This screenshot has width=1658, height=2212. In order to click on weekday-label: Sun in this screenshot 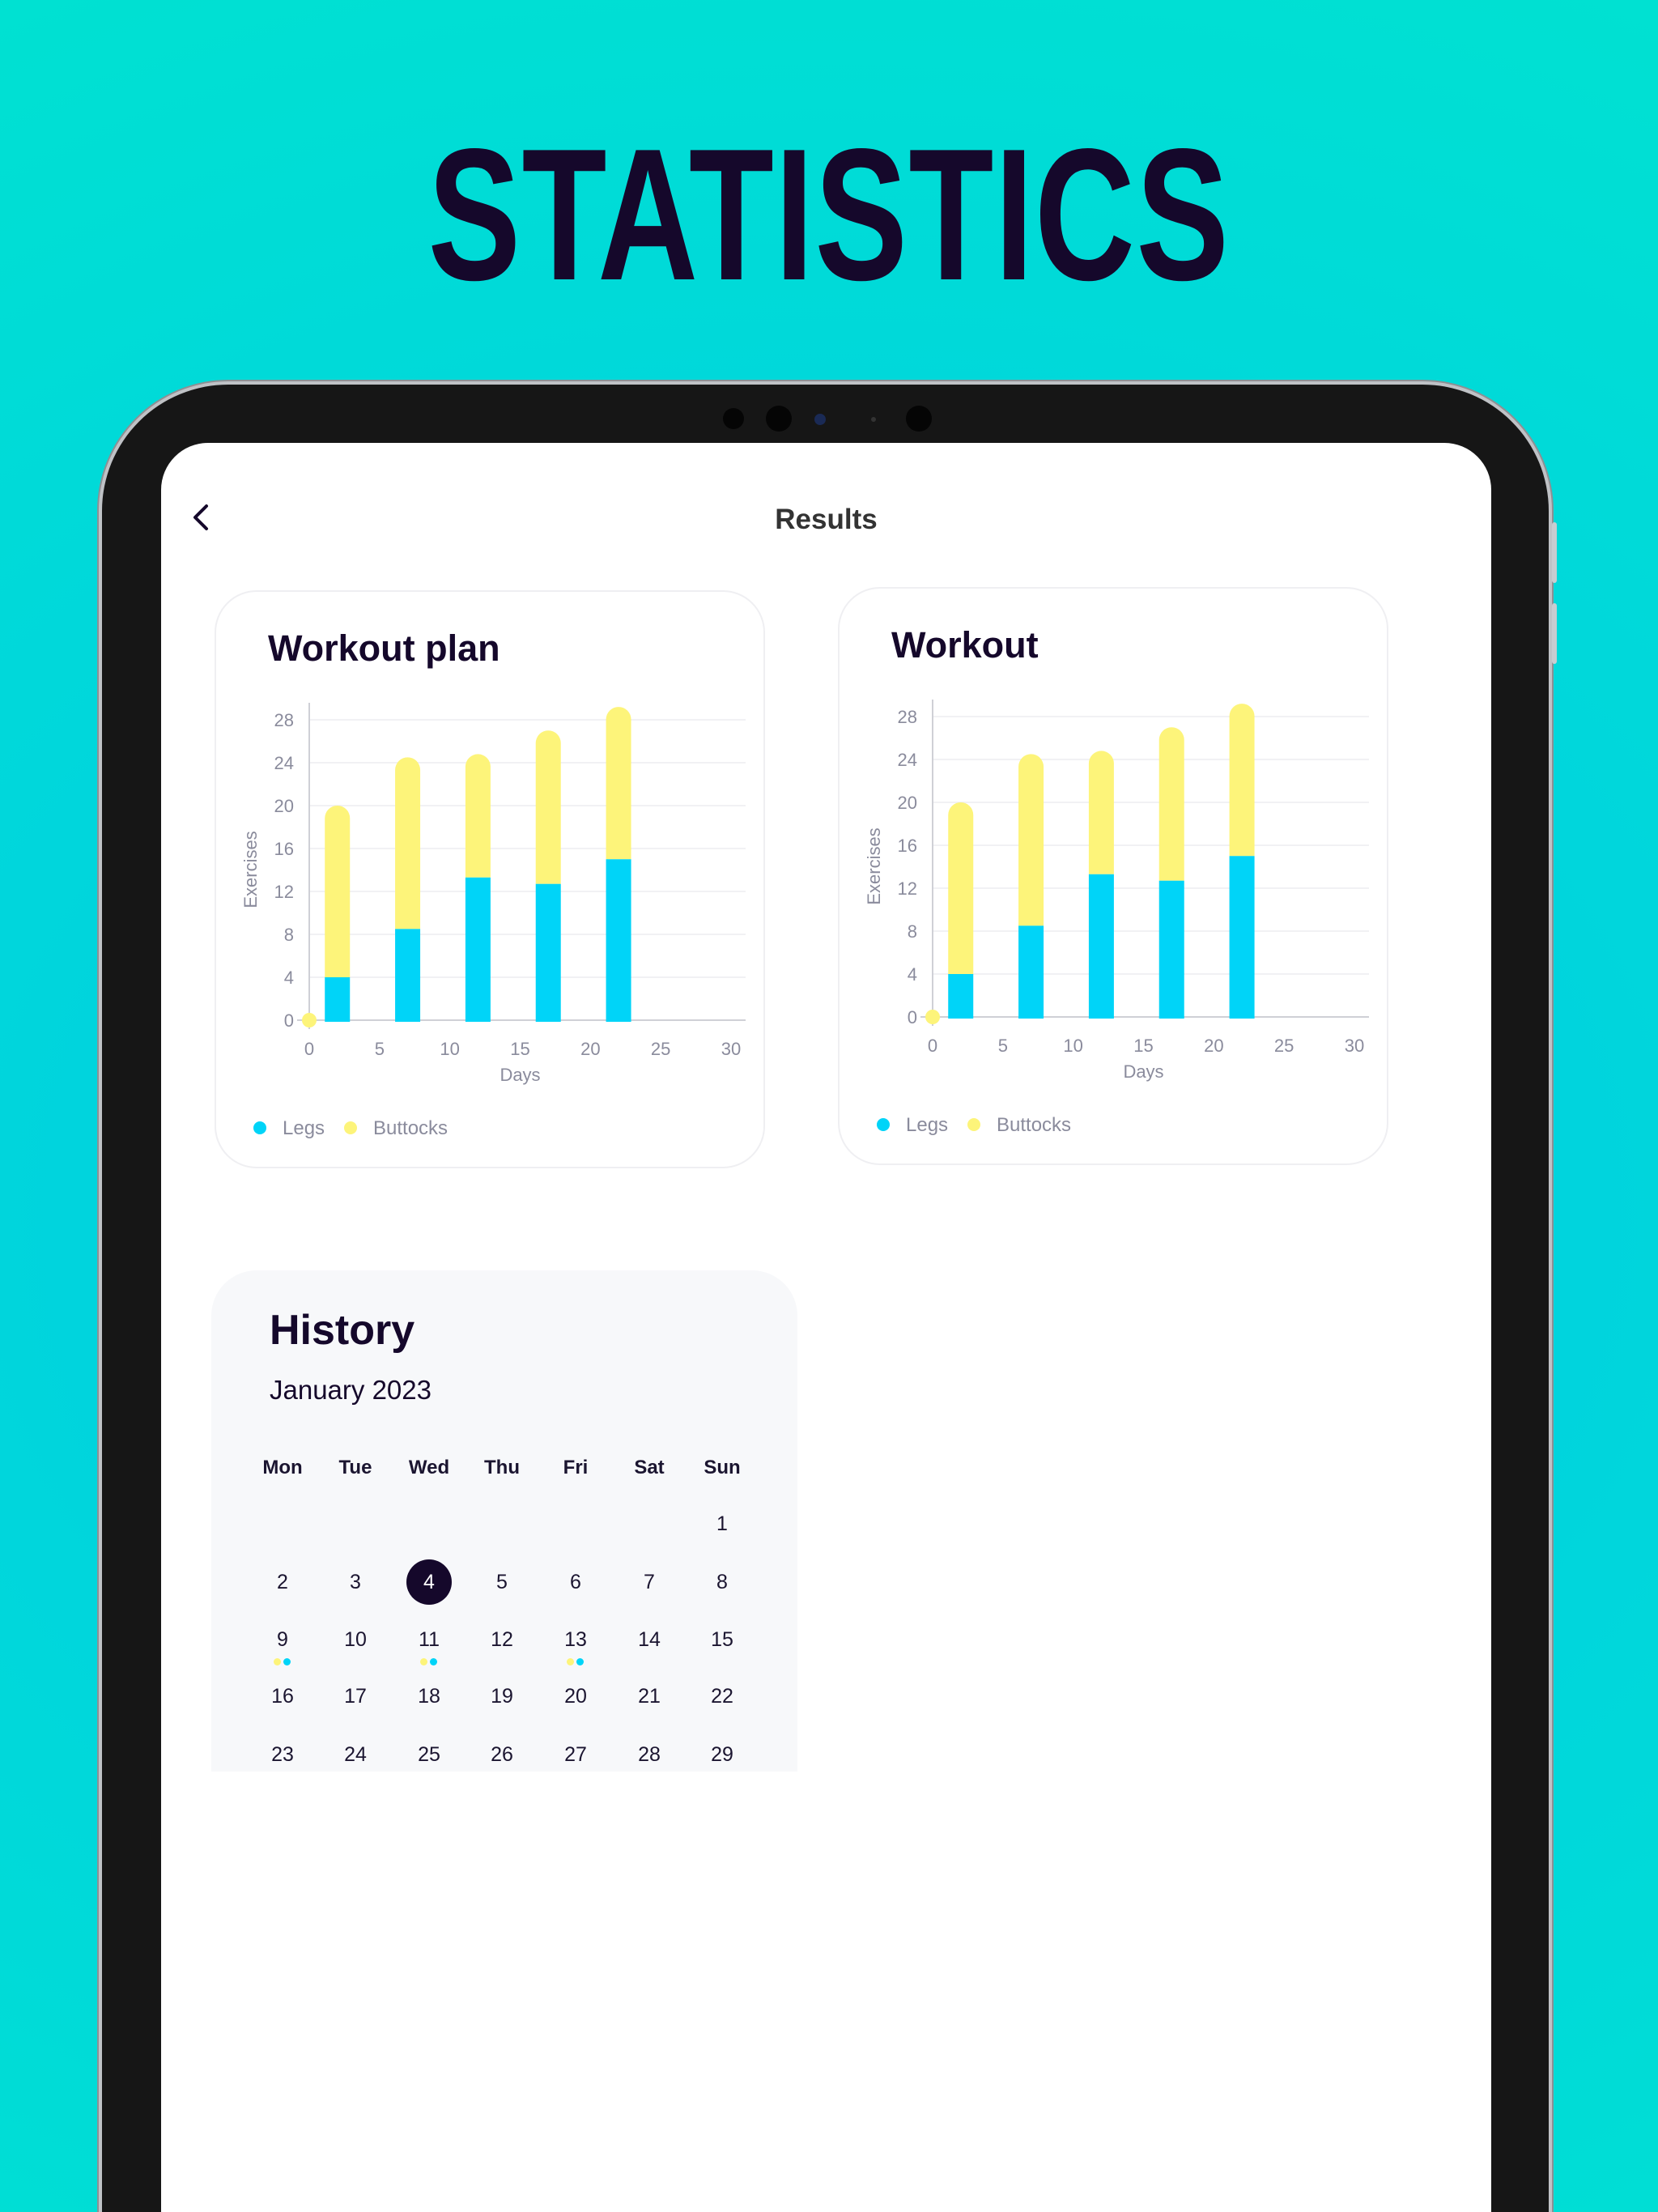, I will do `click(722, 1468)`.